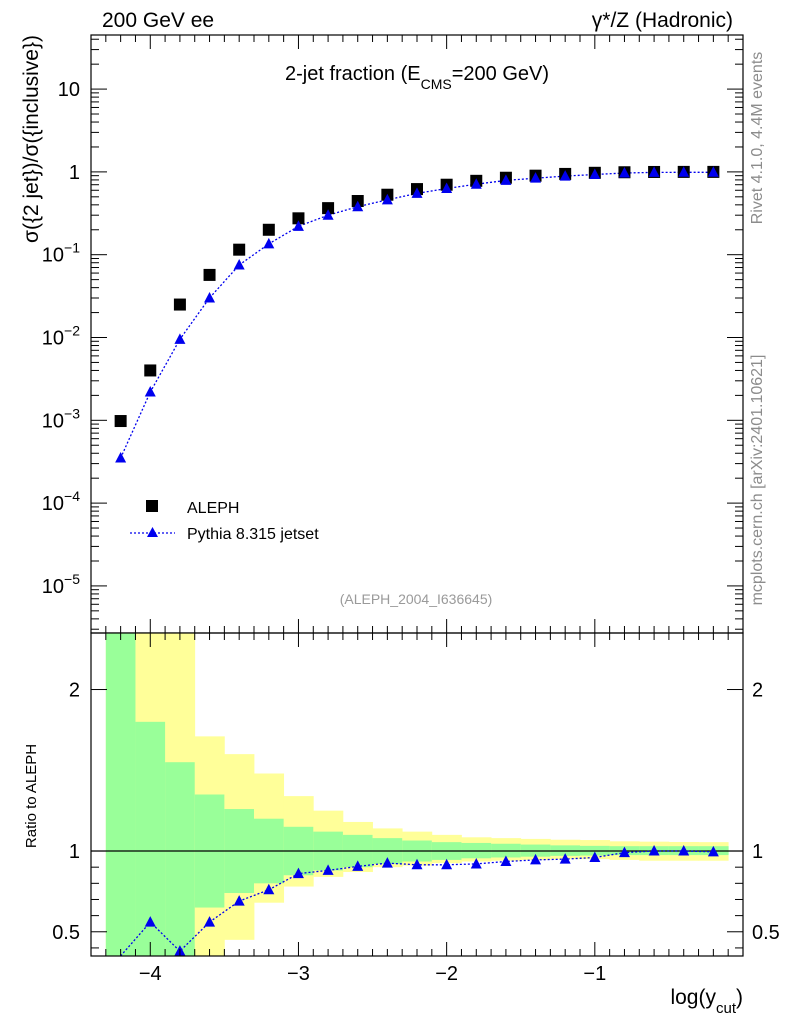  What do you see at coordinates (74, 173) in the screenshot?
I see `main-y-tick-label: 1` at bounding box center [74, 173].